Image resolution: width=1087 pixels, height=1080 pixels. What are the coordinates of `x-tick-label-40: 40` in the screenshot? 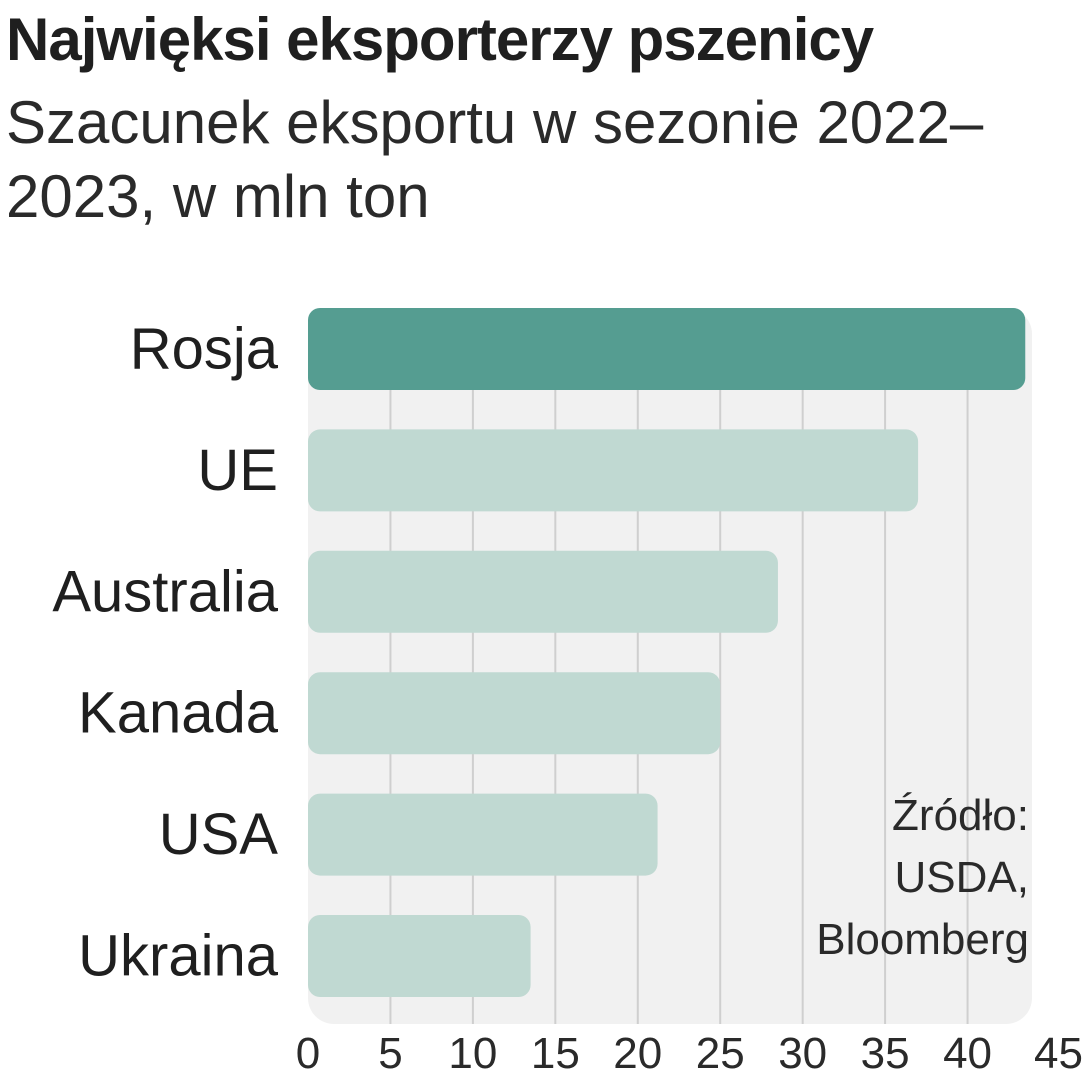 It's located at (967, 1053).